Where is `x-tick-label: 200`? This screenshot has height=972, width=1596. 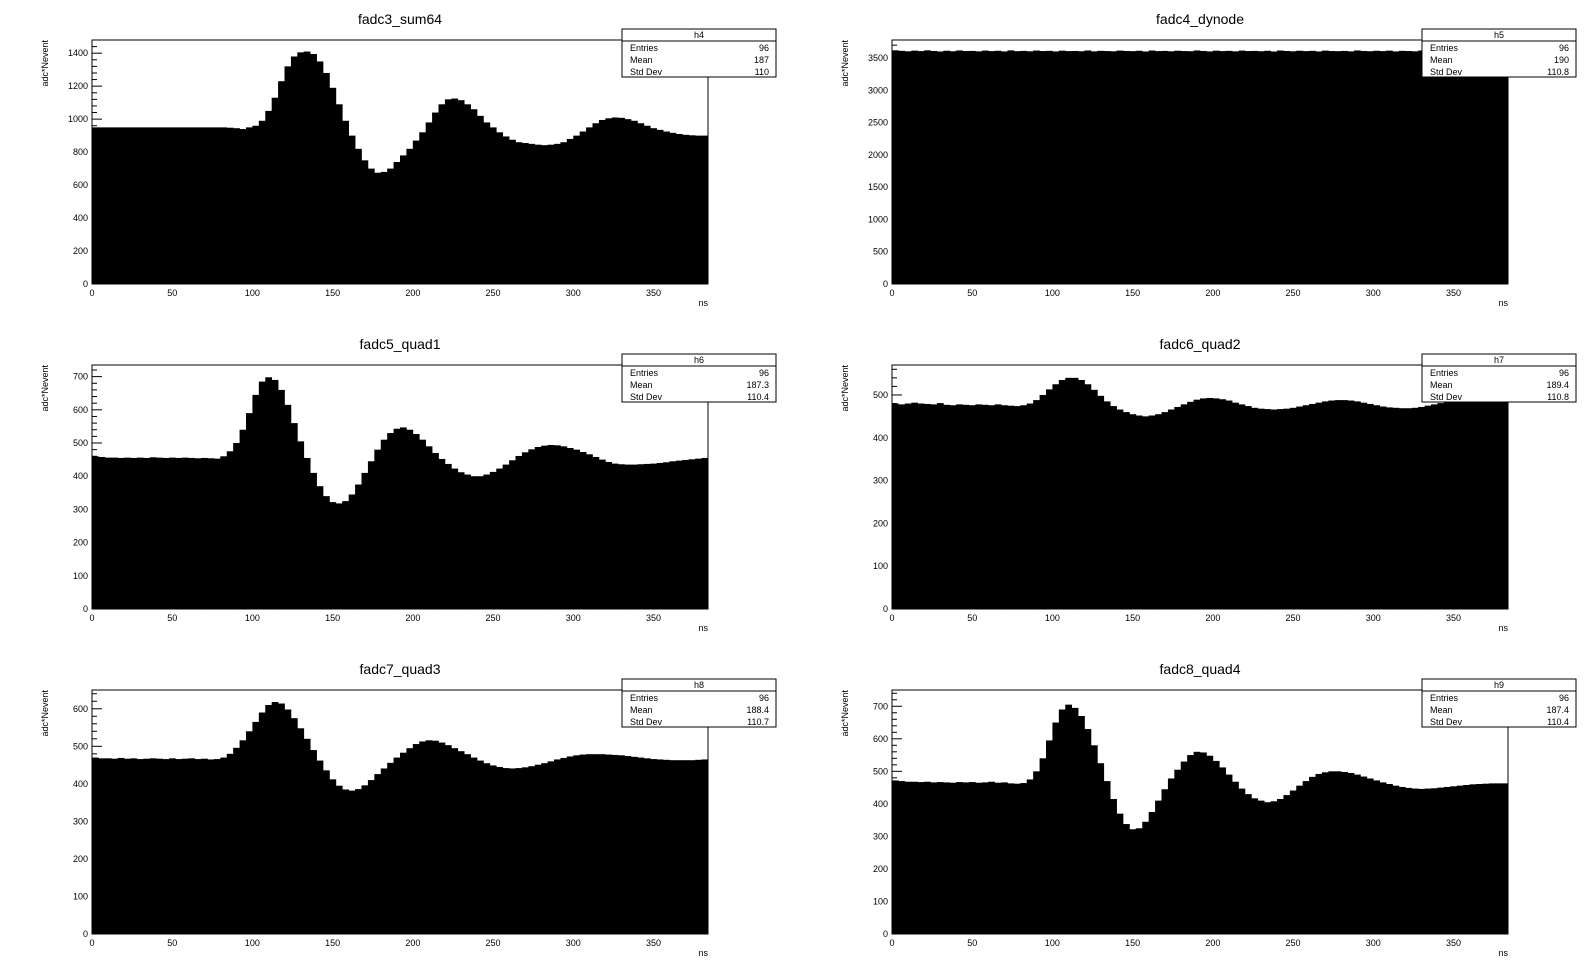
x-tick-label: 200 is located at coordinates (1212, 943).